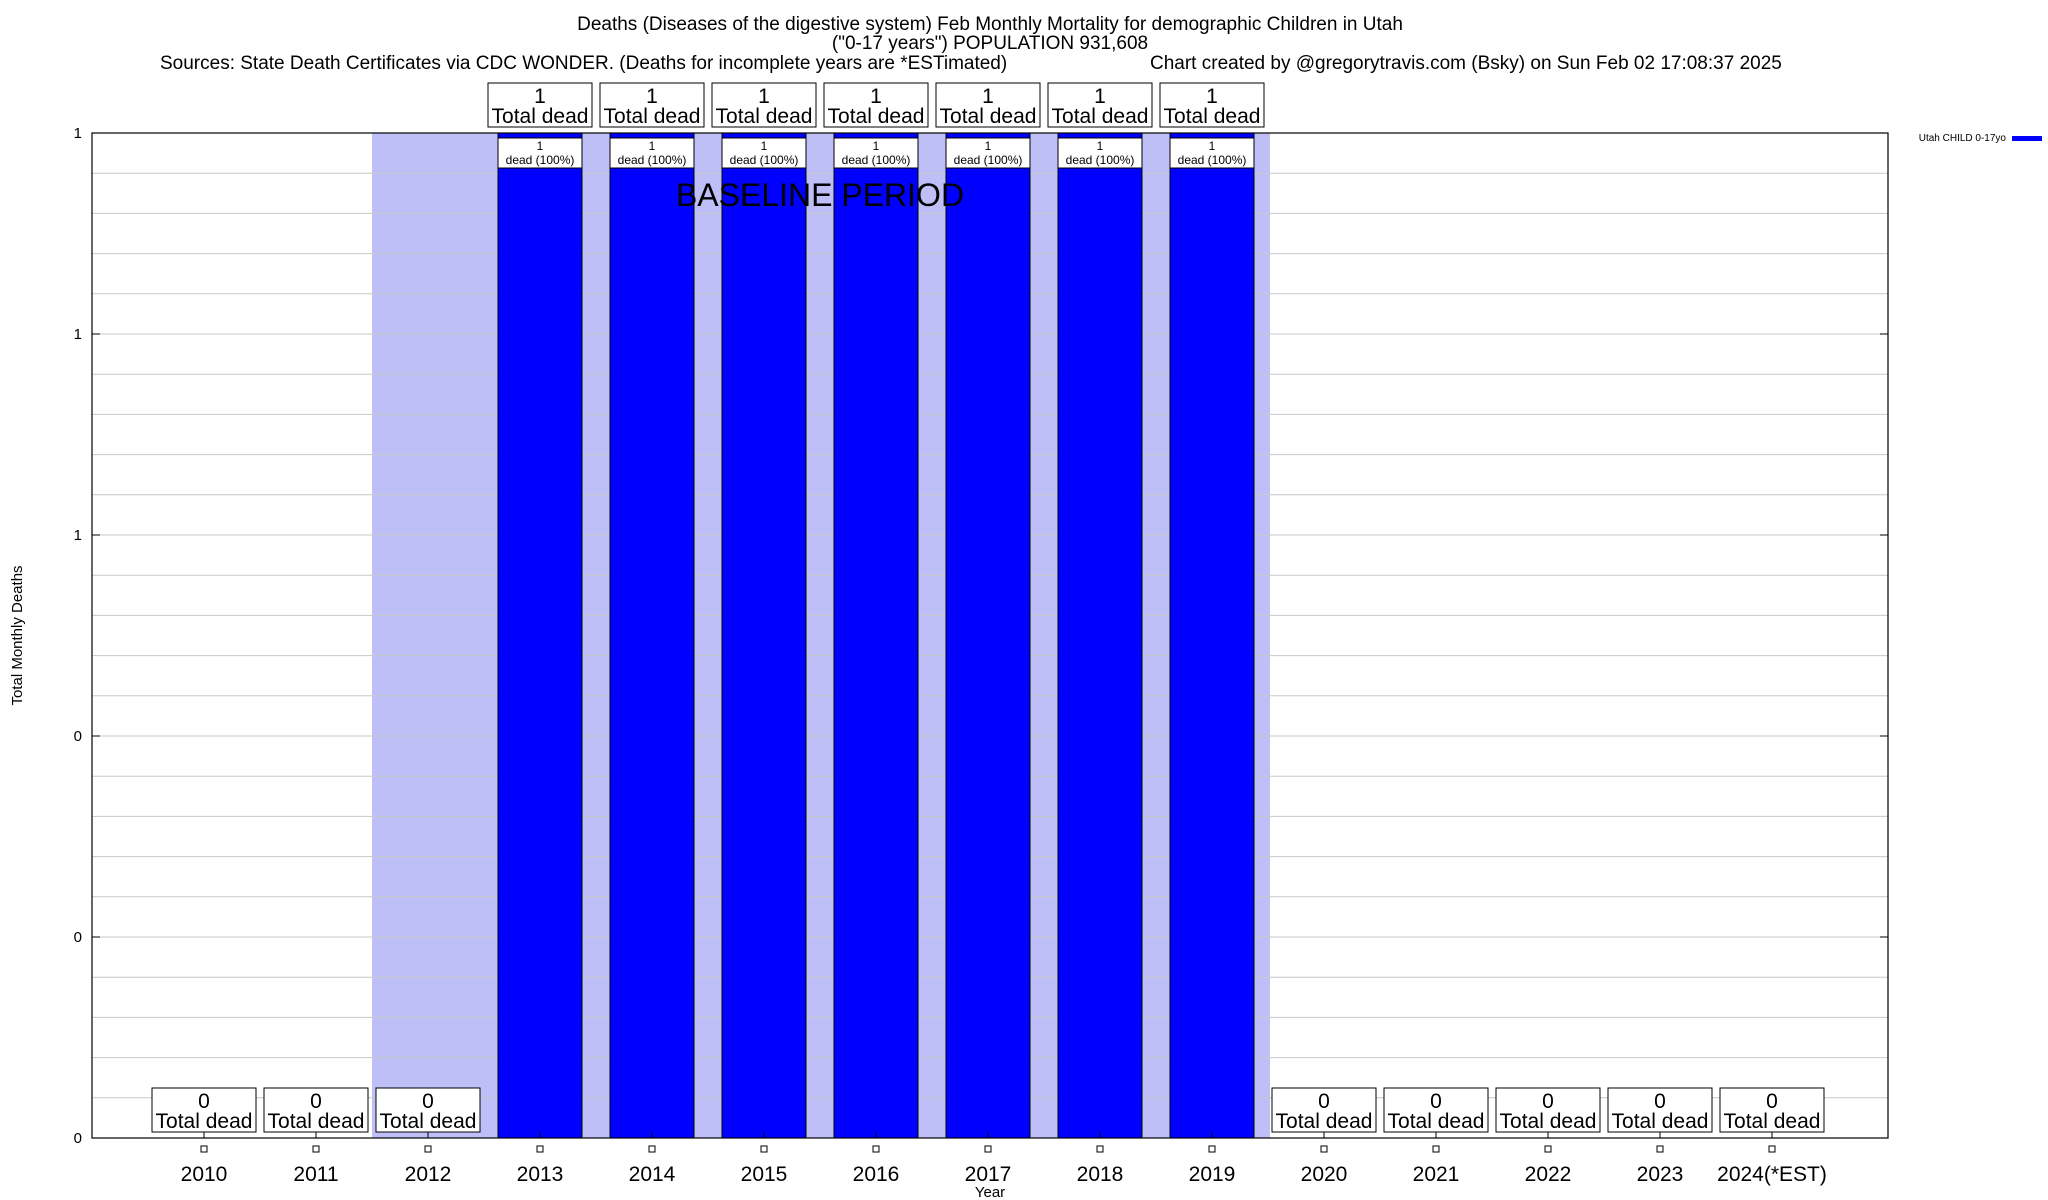 This screenshot has height=1200, width=2048. Describe the element at coordinates (1100, 146) in the screenshot. I see `bar-label-value-2018: 1` at that location.